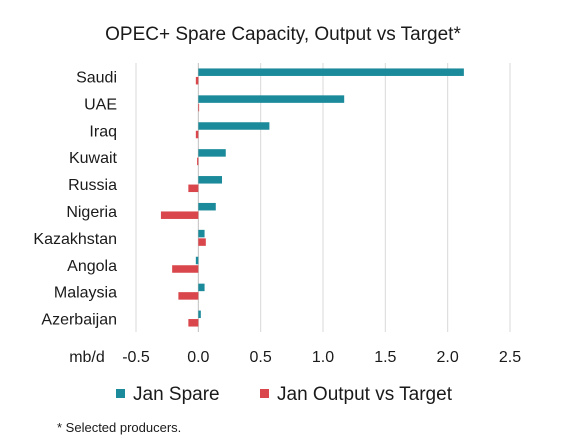  Describe the element at coordinates (210, 180) in the screenshot. I see `bar-spare-russia` at that location.